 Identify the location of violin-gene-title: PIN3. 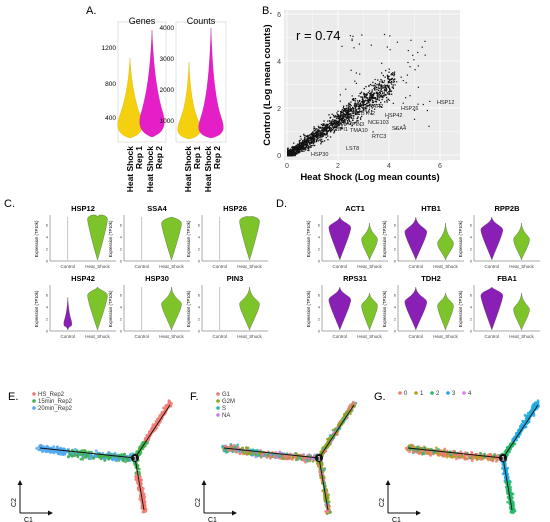
(235, 278).